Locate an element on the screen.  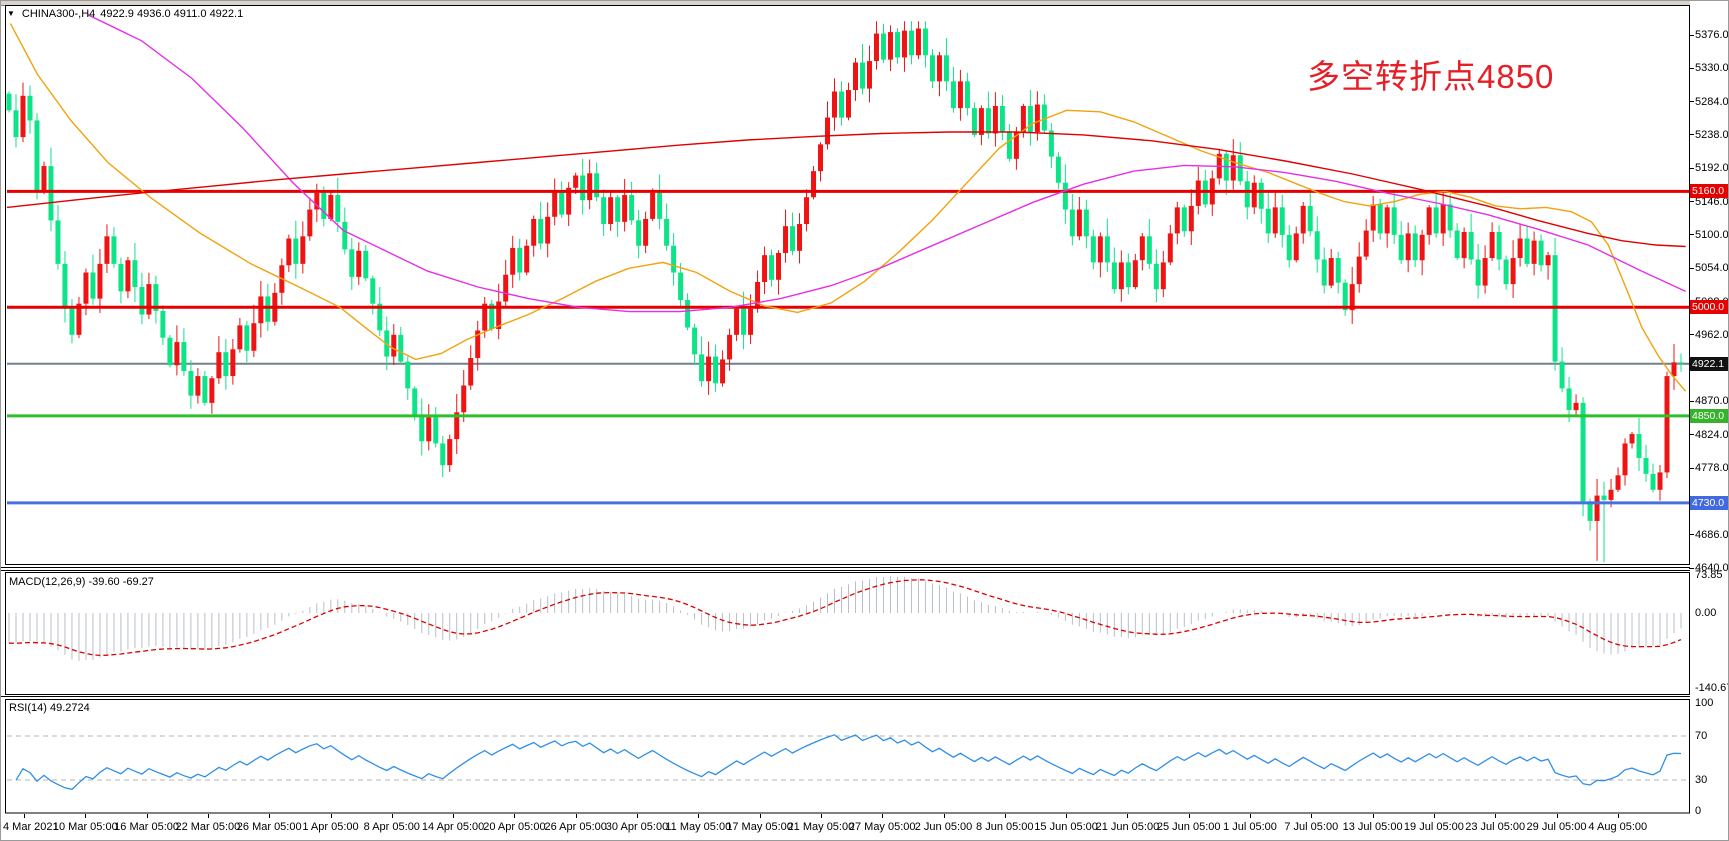
time-tick-label: 25 Jun 05:00 is located at coordinates (1188, 827).